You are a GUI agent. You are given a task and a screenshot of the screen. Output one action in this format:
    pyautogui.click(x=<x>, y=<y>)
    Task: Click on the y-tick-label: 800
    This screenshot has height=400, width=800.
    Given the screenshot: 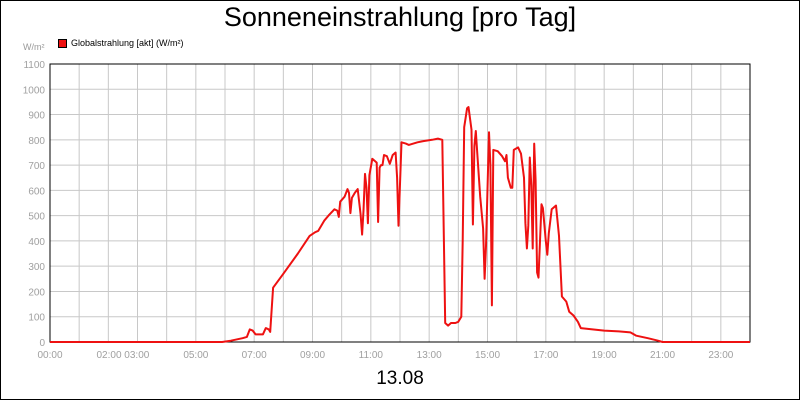 What is the action you would take?
    pyautogui.click(x=36, y=141)
    